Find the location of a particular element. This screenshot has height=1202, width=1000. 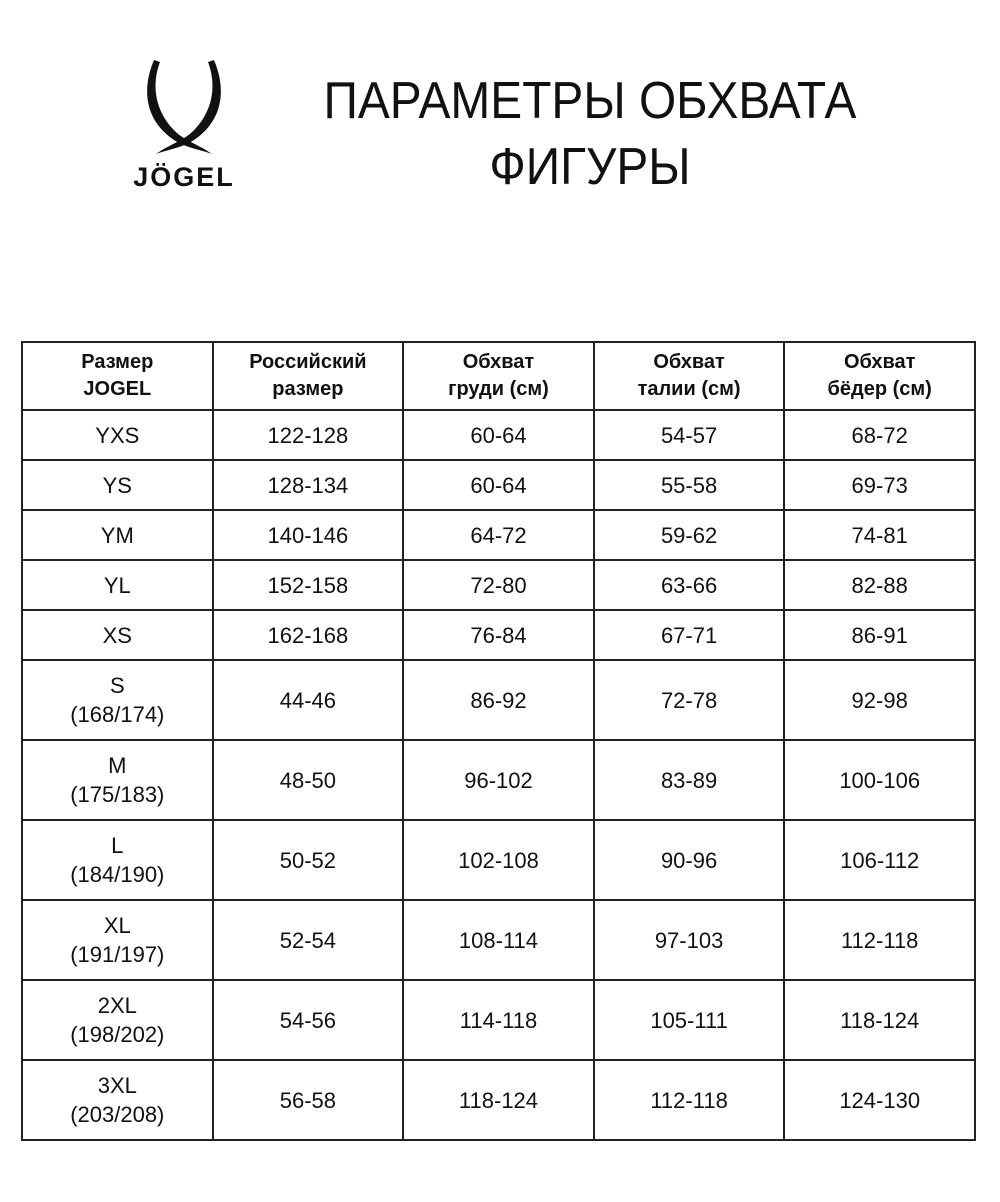

size-text: YL is located at coordinates (117, 585).